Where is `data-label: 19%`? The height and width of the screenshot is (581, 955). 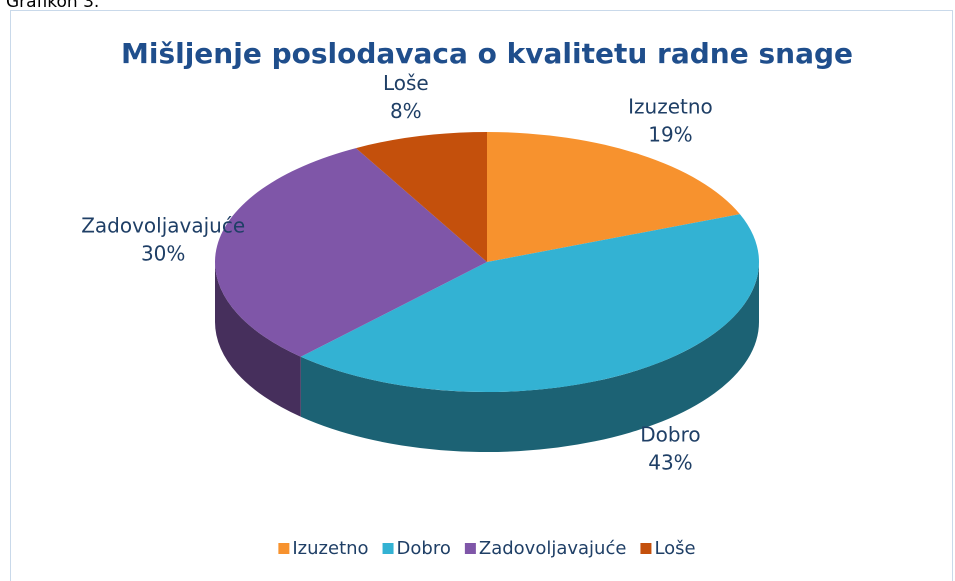
data-label: 19% is located at coordinates (670, 135).